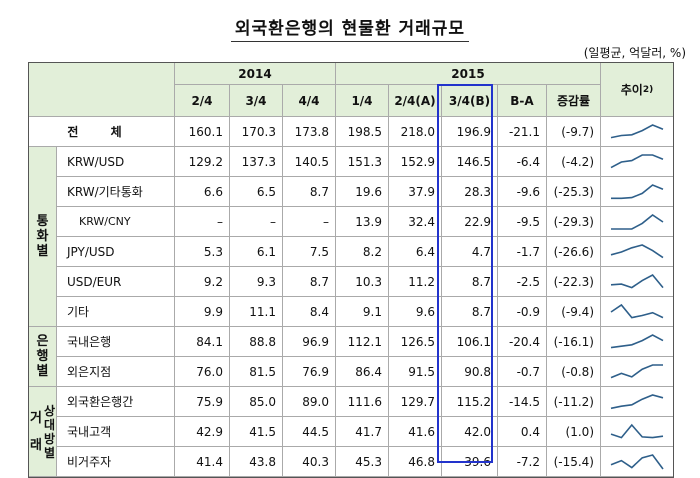 The width and height of the screenshot is (700, 478). Describe the element at coordinates (256, 342) in the screenshot. I see `table-cell: 88.8` at that location.